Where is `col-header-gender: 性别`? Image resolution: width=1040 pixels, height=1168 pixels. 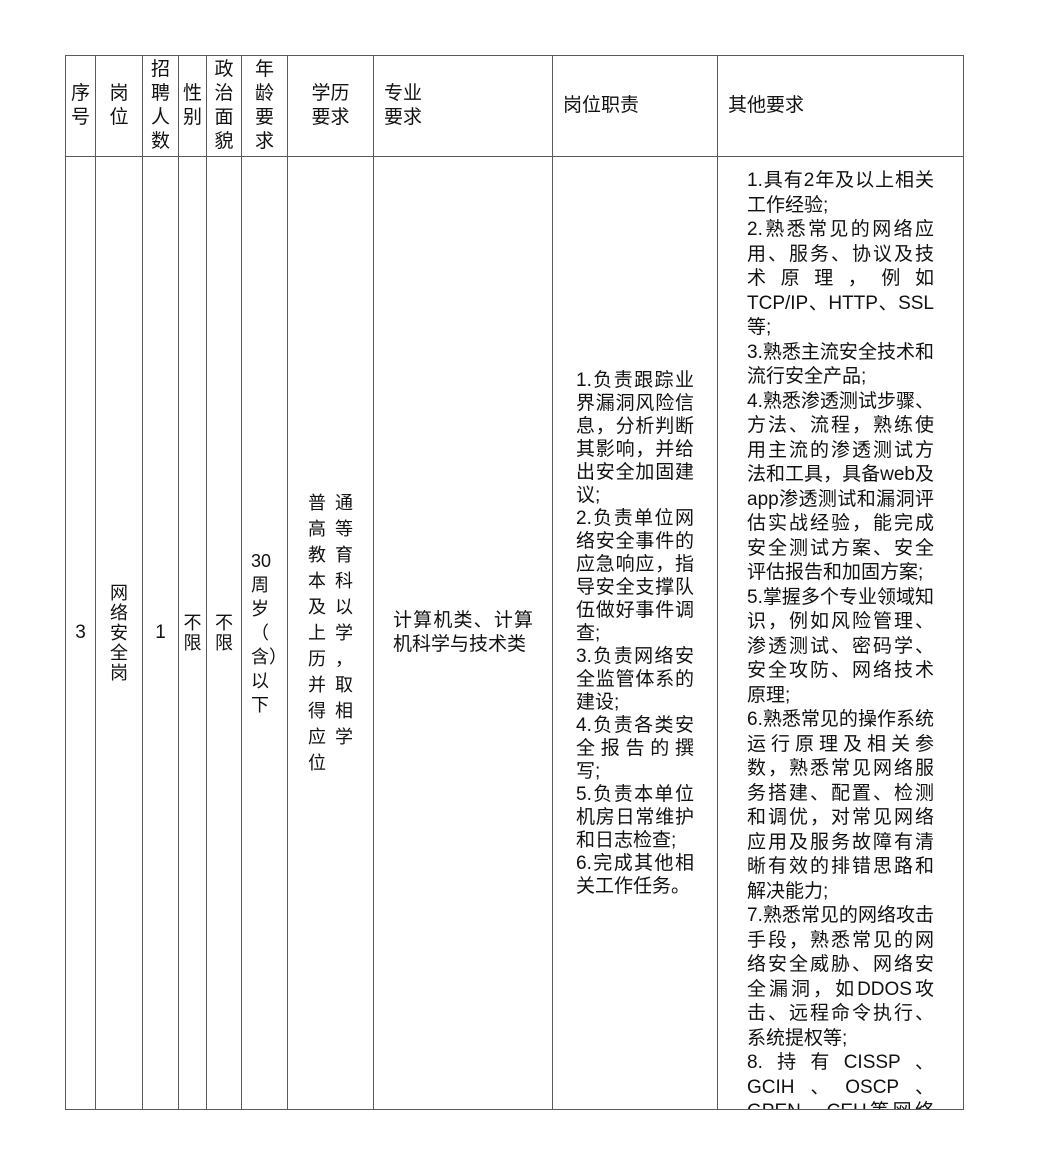 col-header-gender: 性别 is located at coordinates (192, 106).